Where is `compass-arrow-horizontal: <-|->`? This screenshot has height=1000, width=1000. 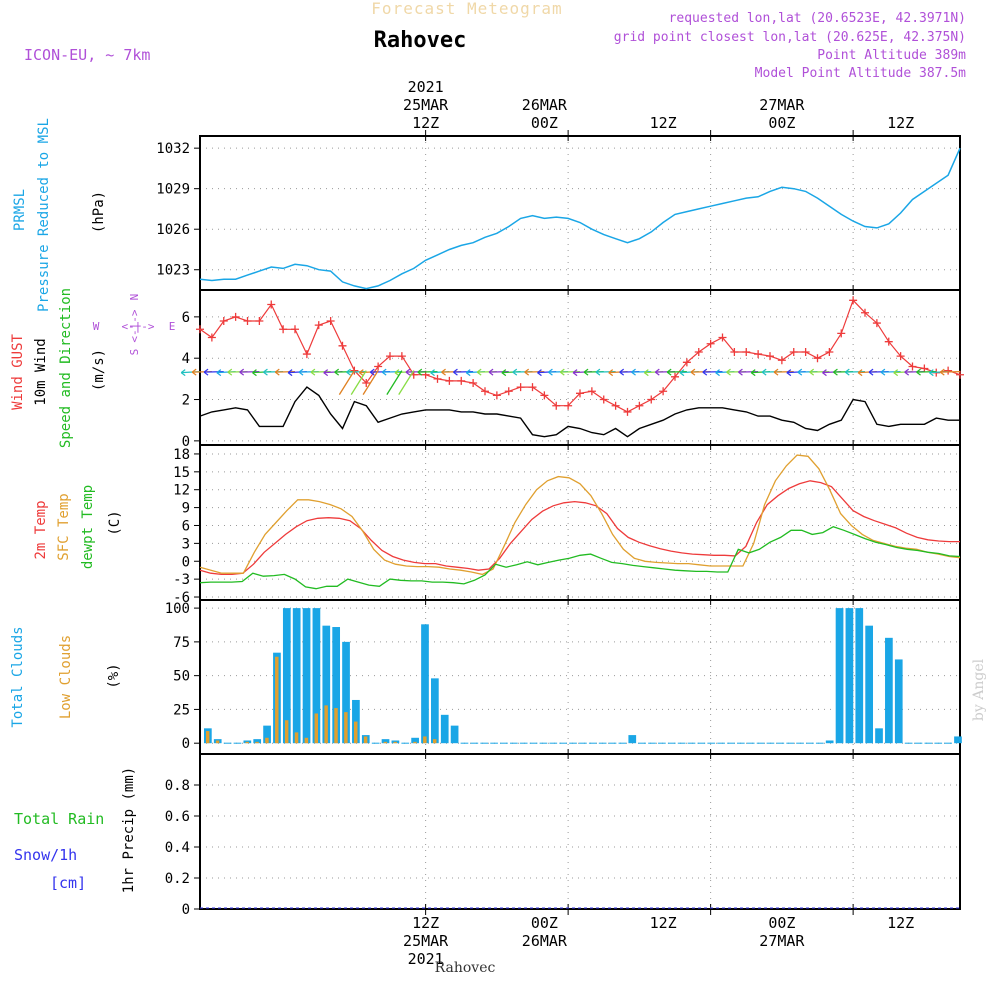
compass-arrow-horizontal: <-|-> is located at coordinates (137, 326).